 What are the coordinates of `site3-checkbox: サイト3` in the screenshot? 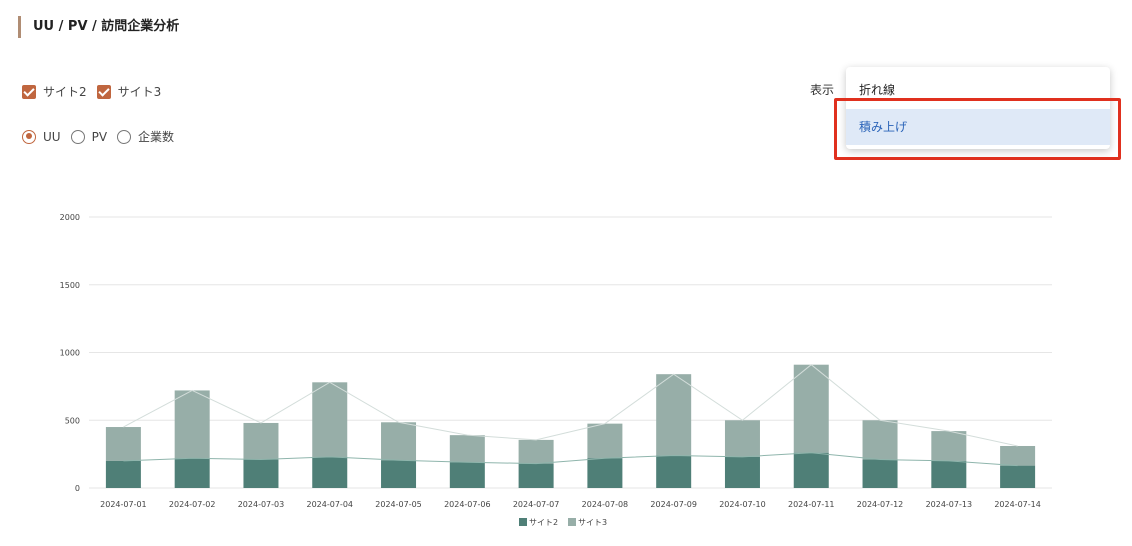 It's located at (129, 91).